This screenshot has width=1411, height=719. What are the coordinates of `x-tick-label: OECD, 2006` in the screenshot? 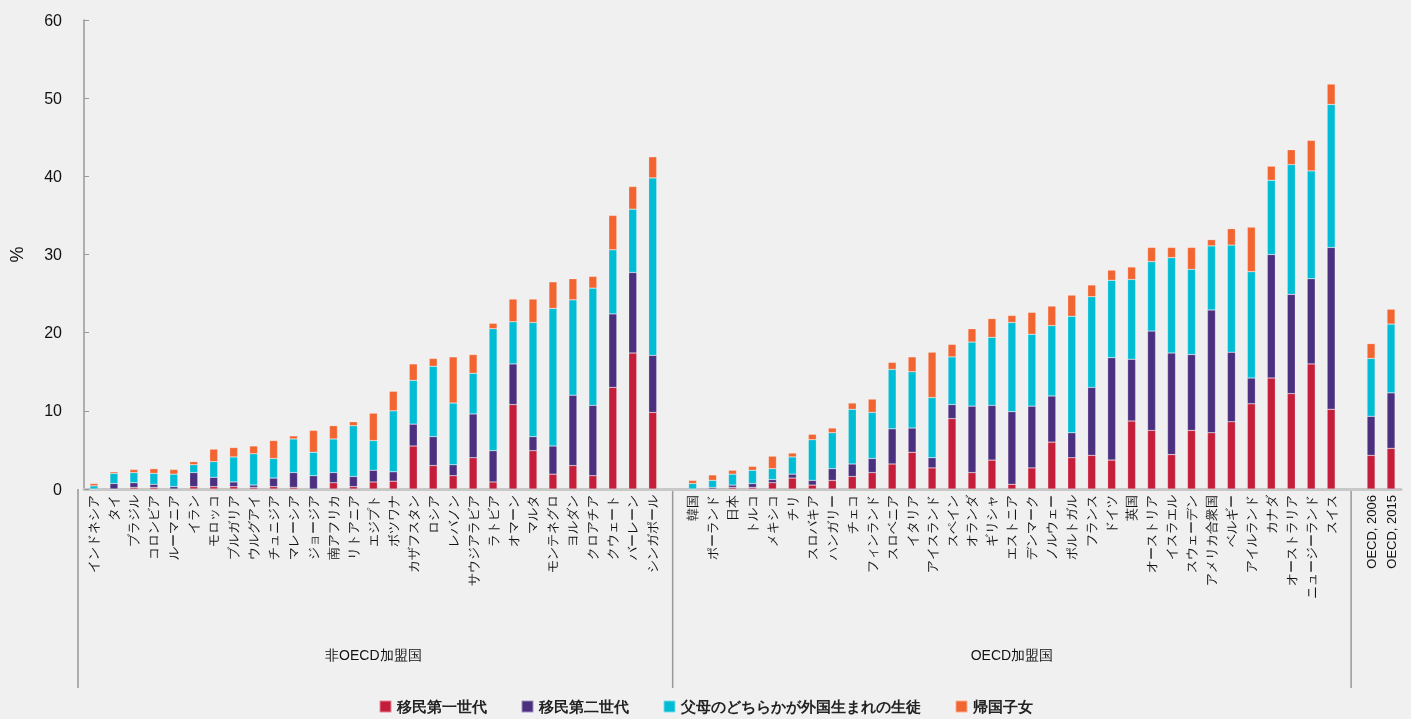 It's located at (1371, 532).